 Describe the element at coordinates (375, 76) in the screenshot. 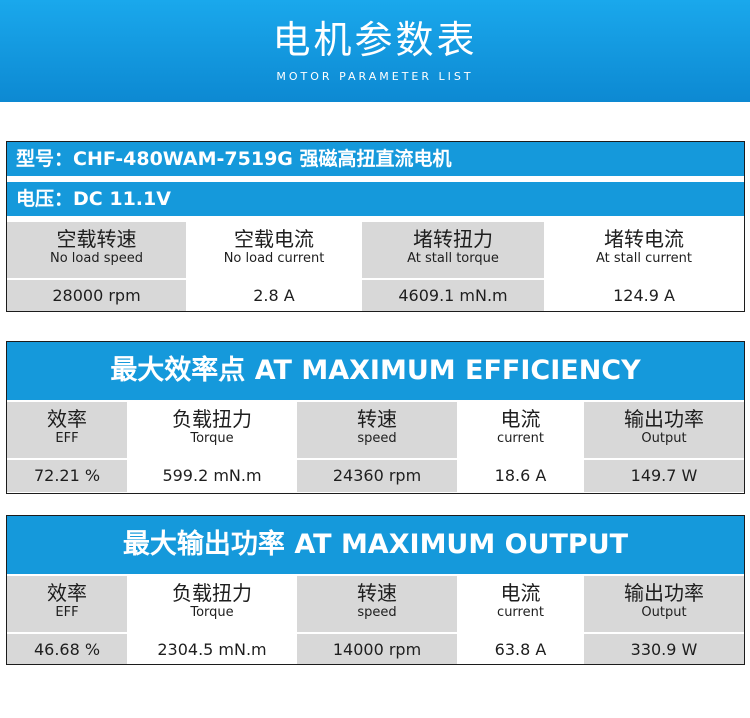

I see `page-subtitle: MOTOR PARAMETER LIST` at that location.